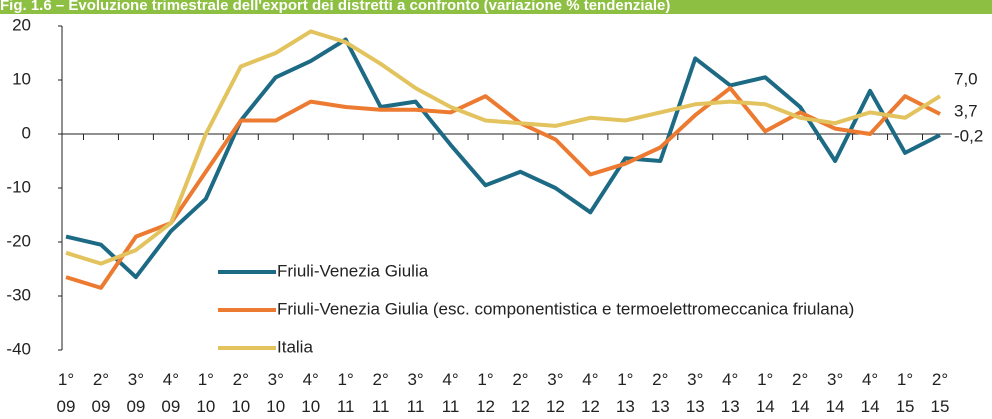 This screenshot has width=992, height=419. Describe the element at coordinates (870, 393) in the screenshot. I see `x-tick-label: 4° 14` at that location.